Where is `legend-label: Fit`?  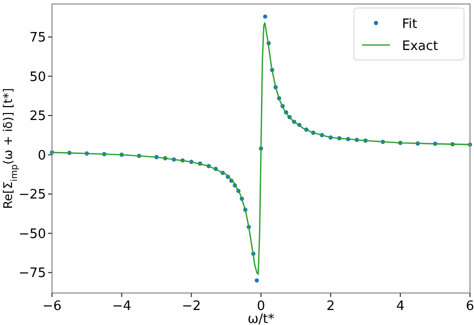
legend-label: Fit is located at coordinates (410, 24).